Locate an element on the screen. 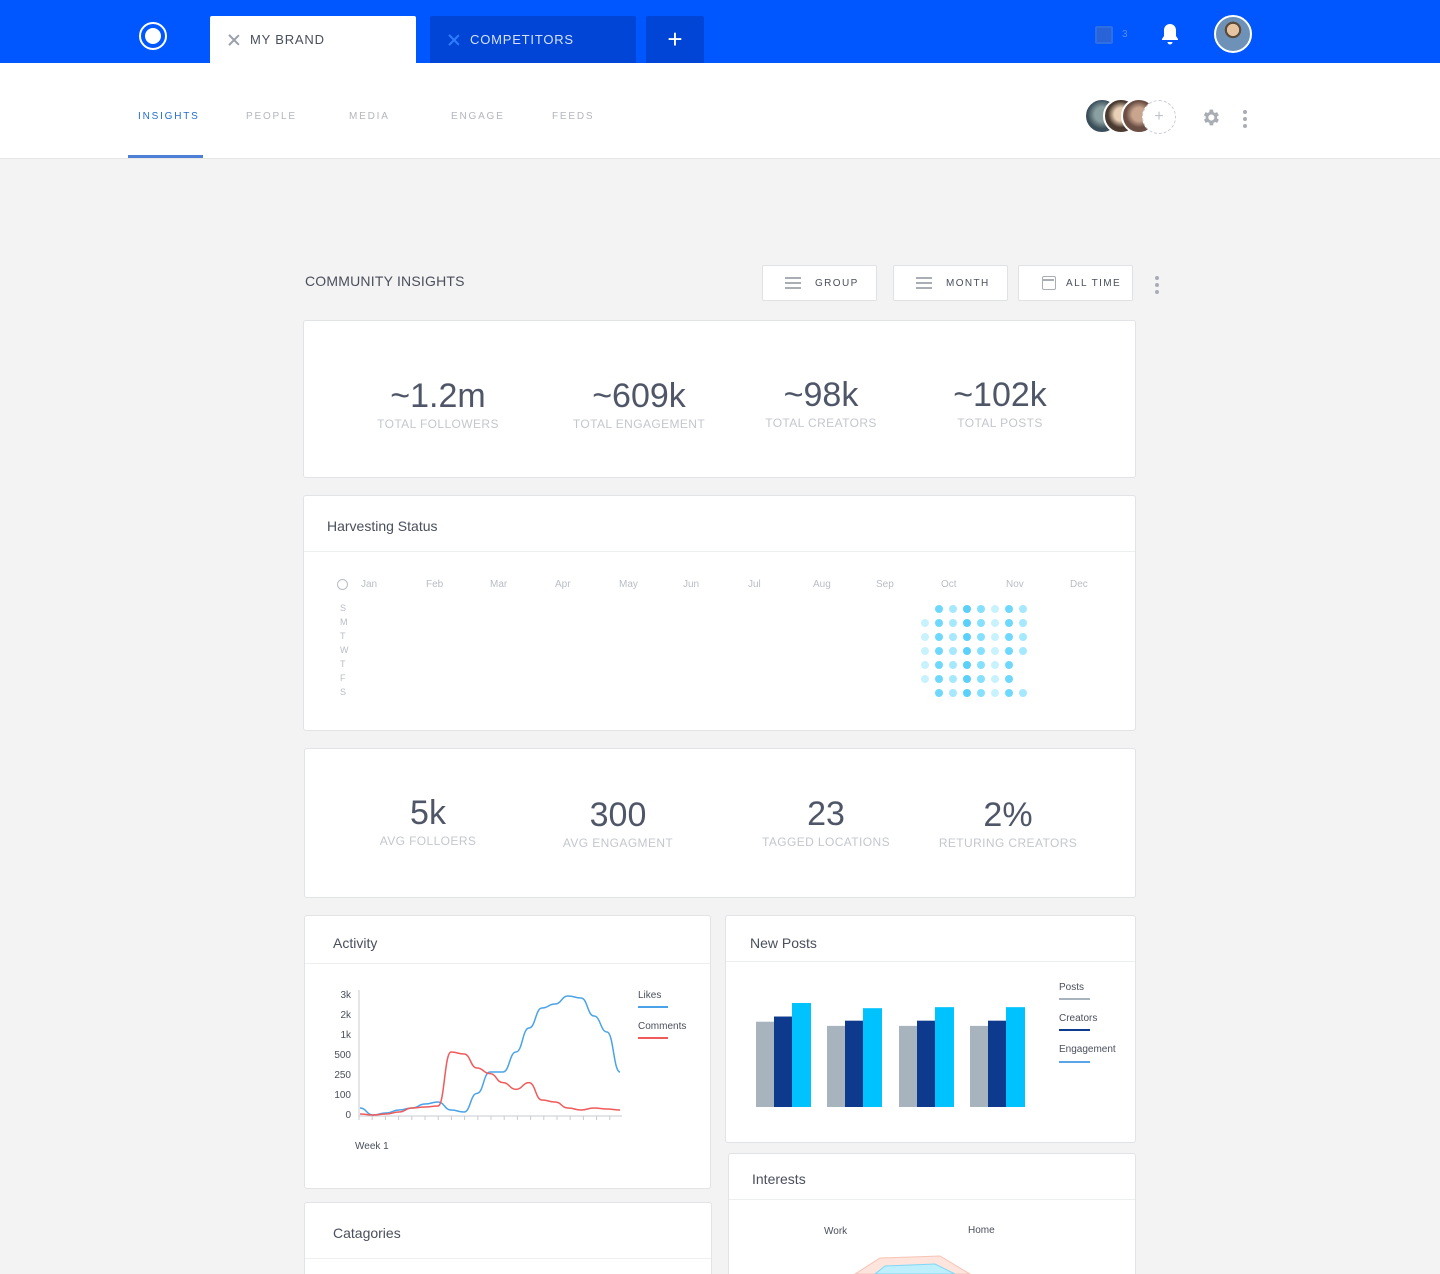 The height and width of the screenshot is (1274, 1440). stat-label: AVG ENGAGMENT is located at coordinates (618, 843).